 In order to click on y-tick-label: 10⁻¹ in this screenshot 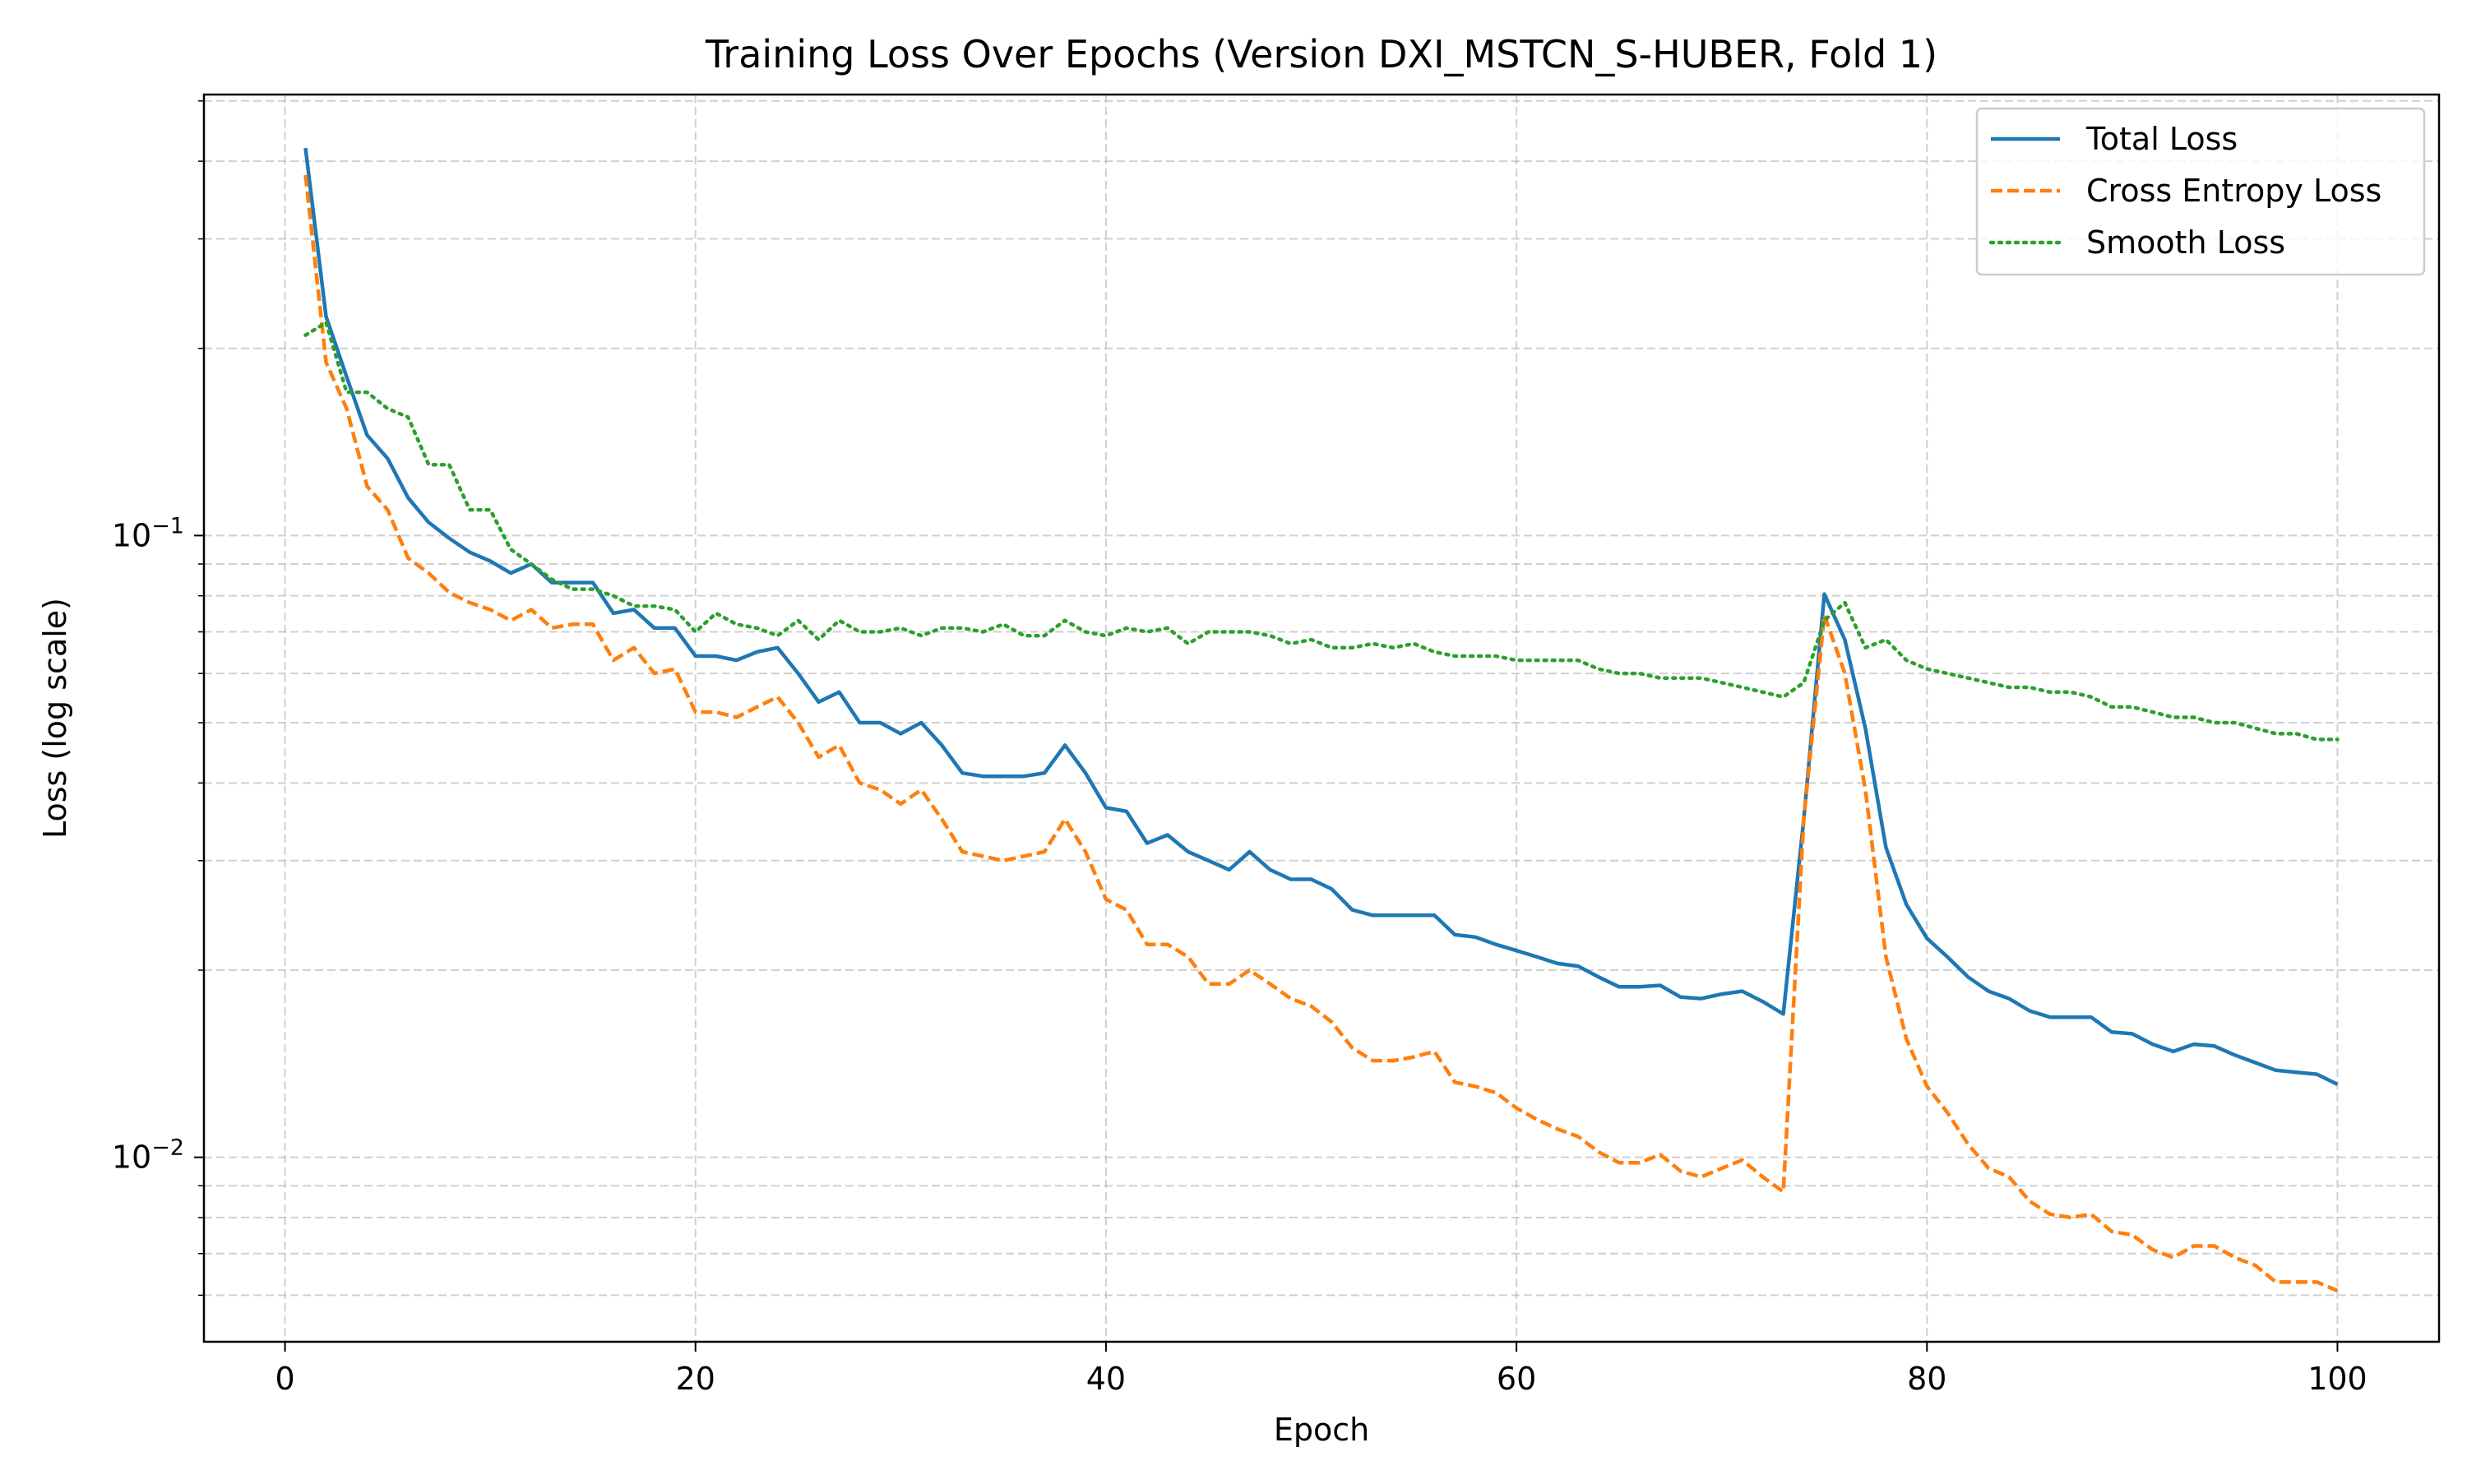, I will do `click(148, 533)`.